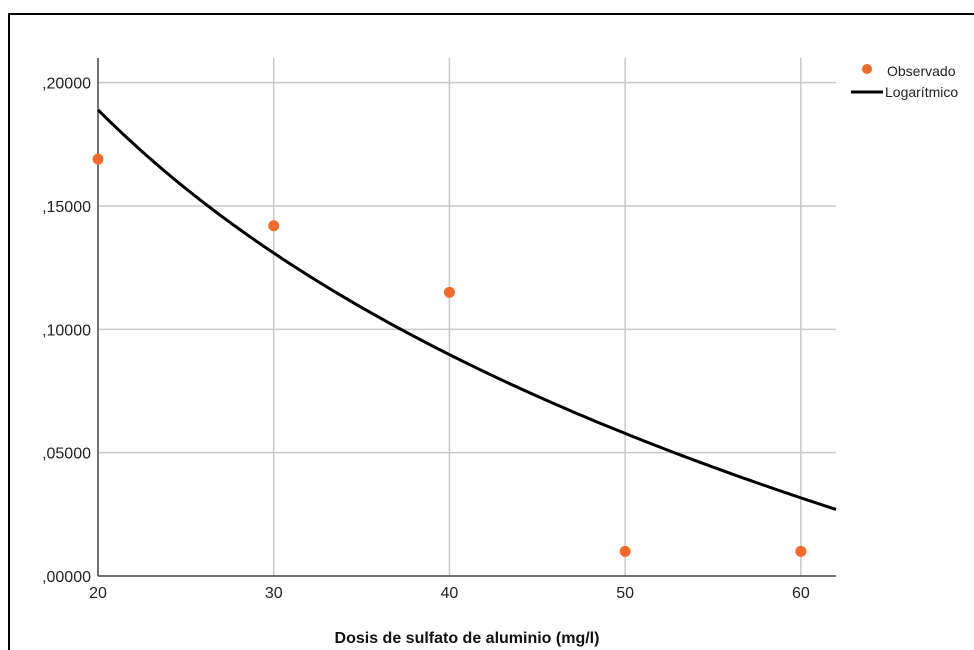 The image size is (974, 650). Describe the element at coordinates (98, 593) in the screenshot. I see `x-tick-label-20: 20` at that location.